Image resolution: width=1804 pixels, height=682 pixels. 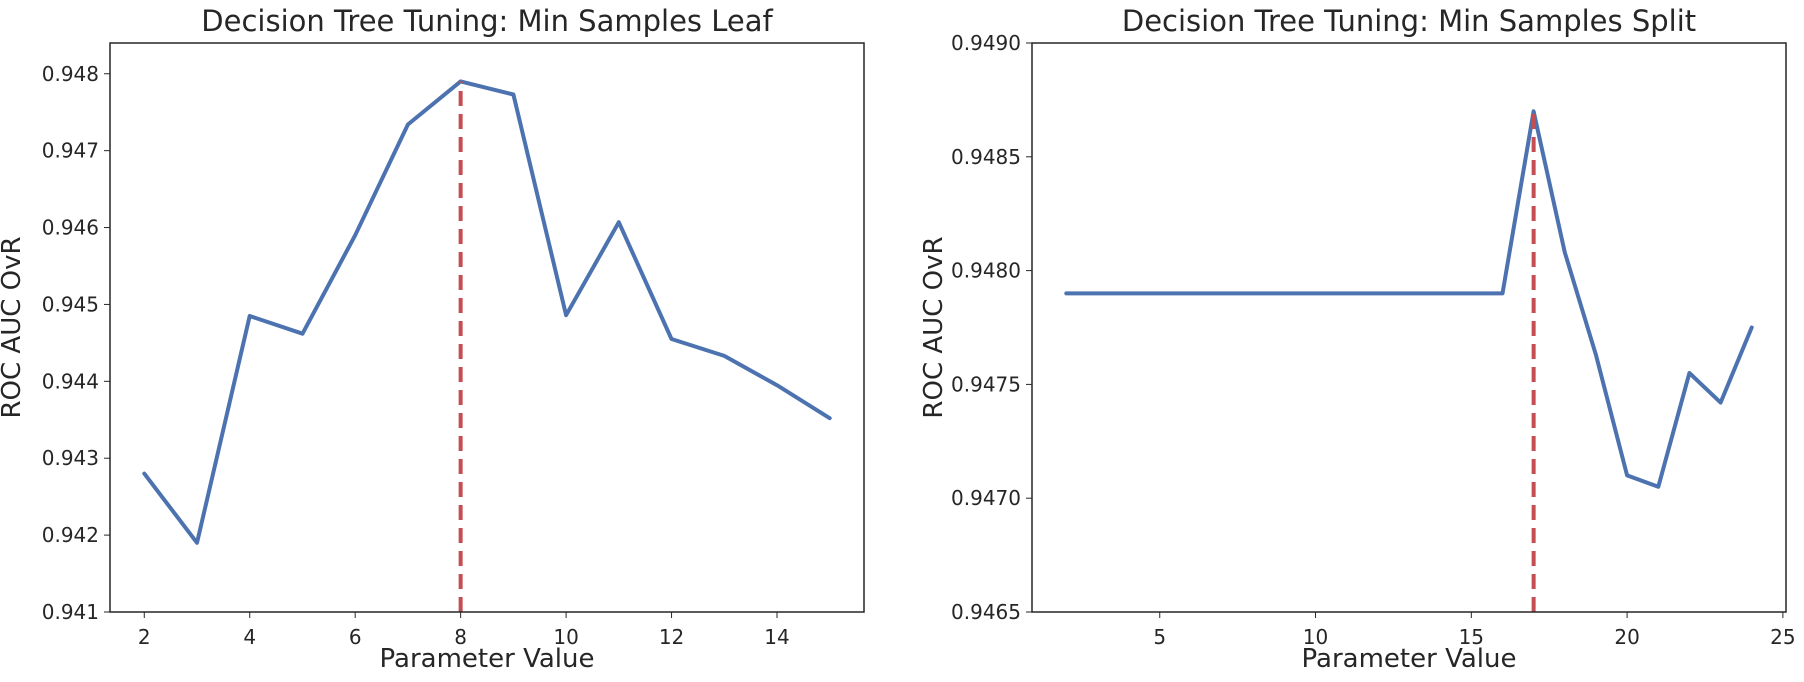 I want to click on x-tick-label: 14, so click(x=776, y=637).